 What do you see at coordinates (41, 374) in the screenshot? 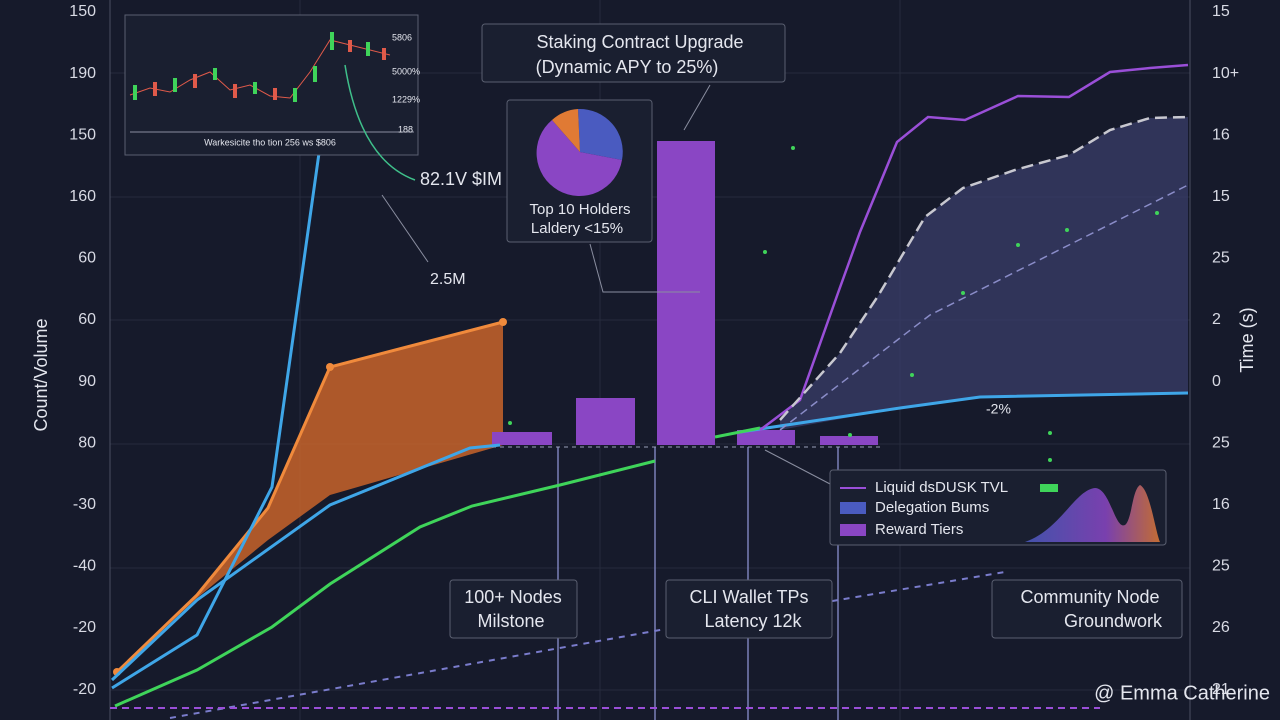
I see `left-axis-label: Count/Volume` at bounding box center [41, 374].